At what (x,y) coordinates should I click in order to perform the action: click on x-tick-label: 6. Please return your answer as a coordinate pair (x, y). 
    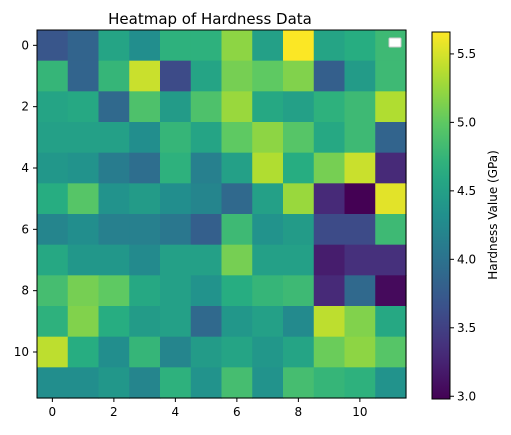
    Looking at the image, I should click on (237, 412).